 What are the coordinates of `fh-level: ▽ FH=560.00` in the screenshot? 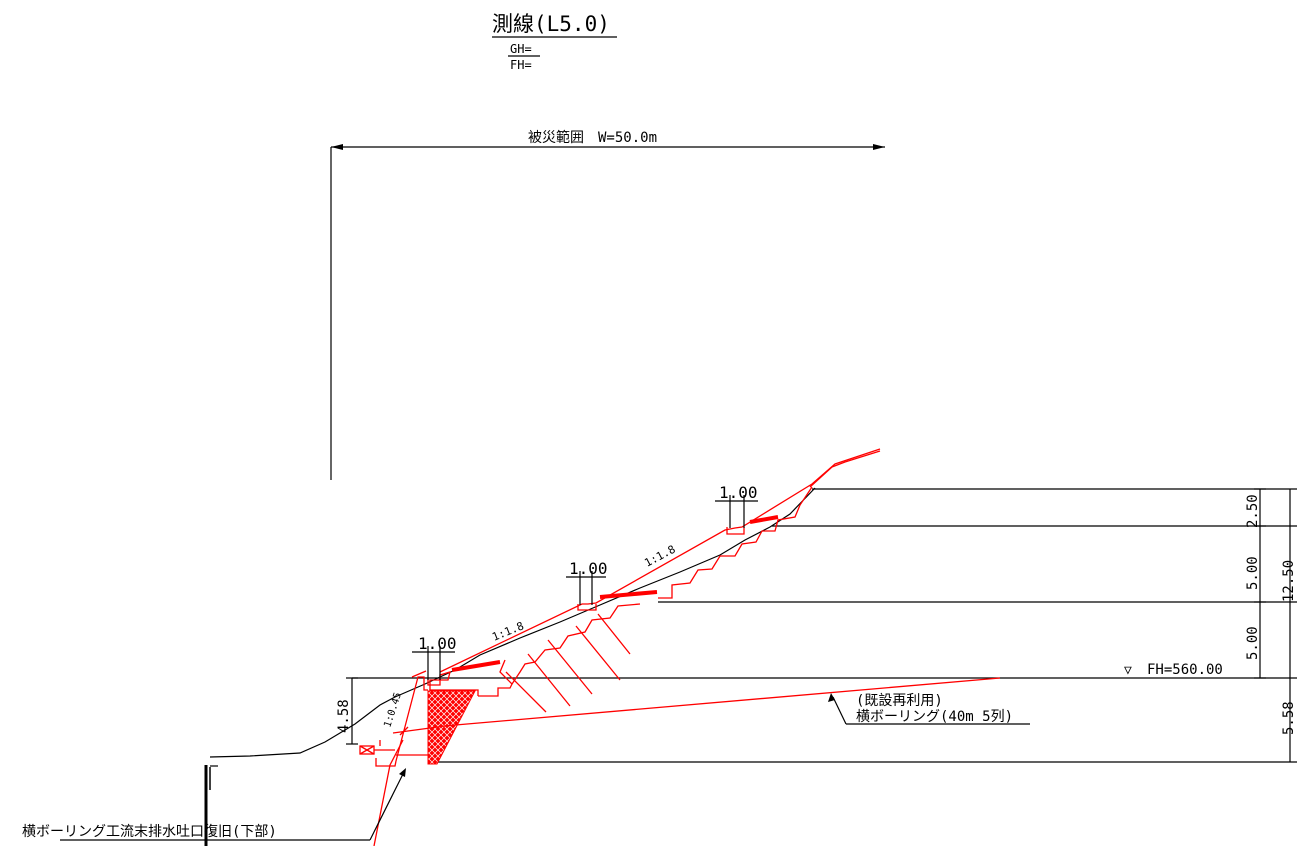 It's located at (1173, 670).